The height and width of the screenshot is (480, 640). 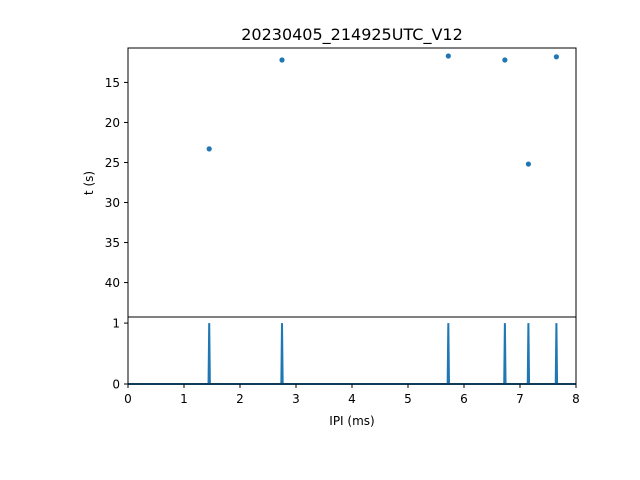 What do you see at coordinates (112, 243) in the screenshot?
I see `y-tick-label: 35` at bounding box center [112, 243].